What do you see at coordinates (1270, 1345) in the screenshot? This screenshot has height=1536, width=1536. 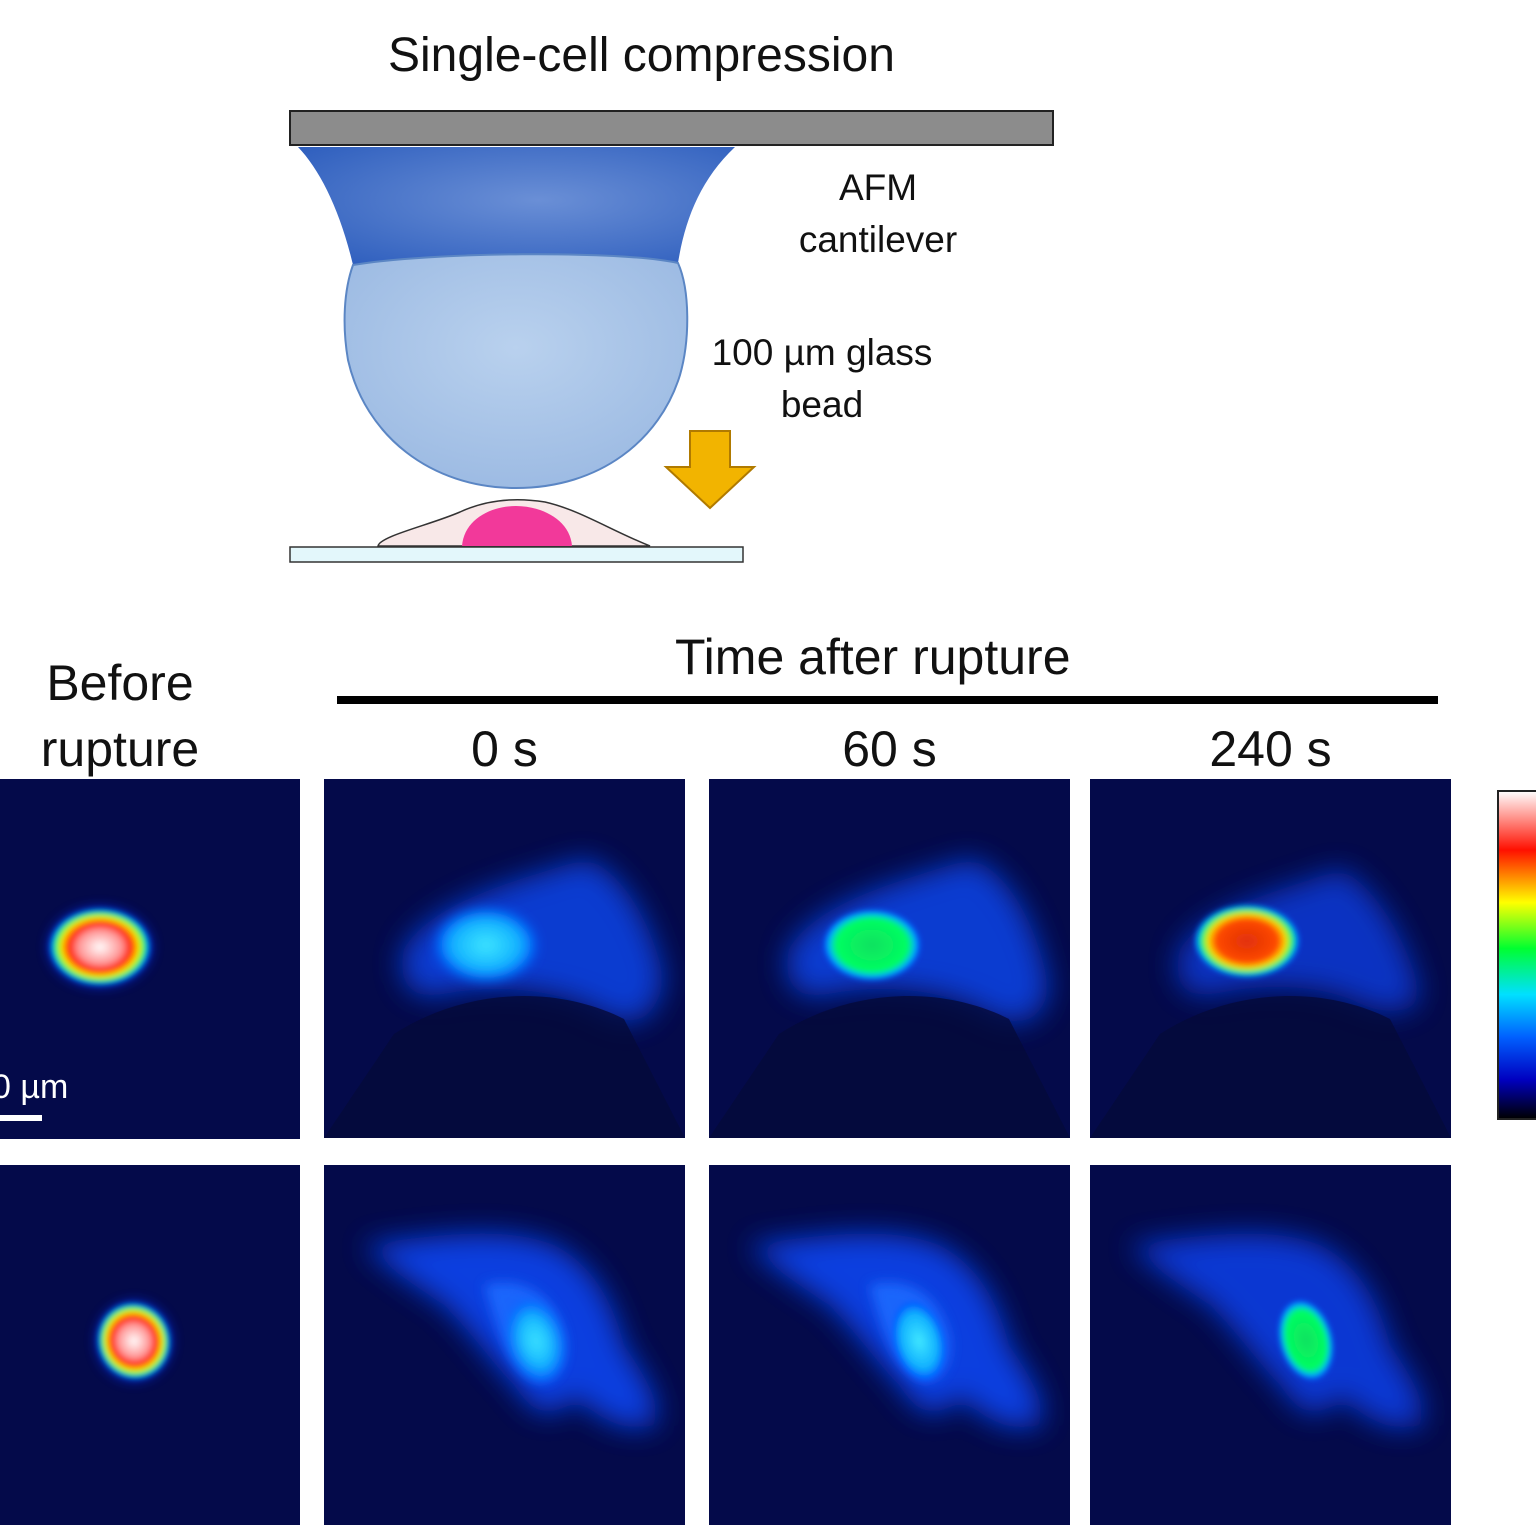 I see `panel-row2-240s` at bounding box center [1270, 1345].